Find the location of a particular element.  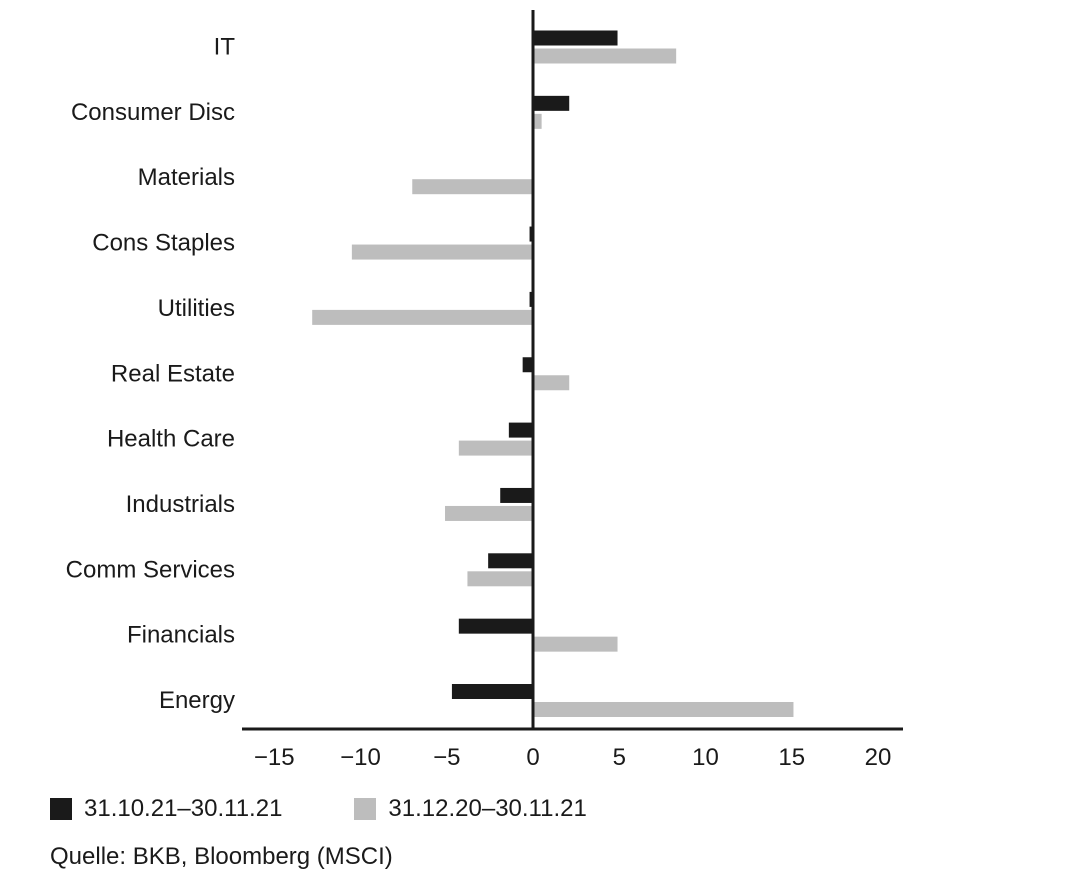

legend-label-series-1: 31.10.21–30.11.21 is located at coordinates (183, 808).